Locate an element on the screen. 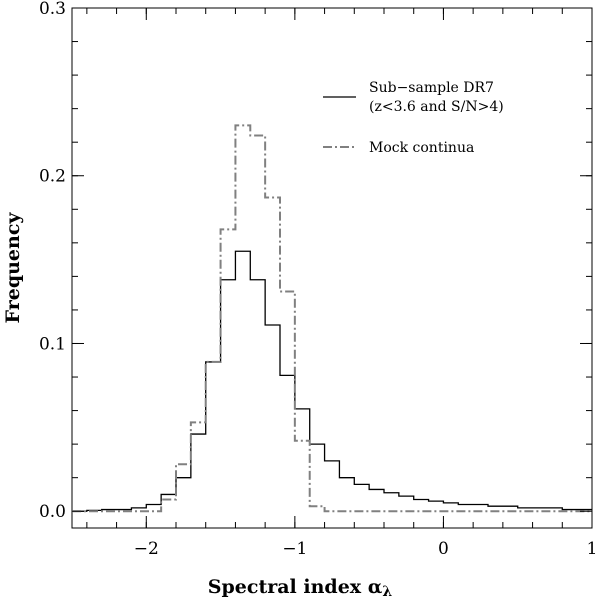  legend-label-dr7: Sub−sample DR7 is located at coordinates (431, 88).